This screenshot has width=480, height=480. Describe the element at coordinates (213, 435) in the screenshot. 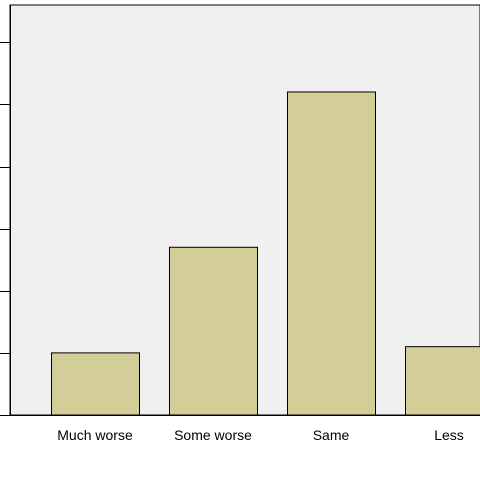

I see `x-tick-label-some-worse: Some worse` at that location.